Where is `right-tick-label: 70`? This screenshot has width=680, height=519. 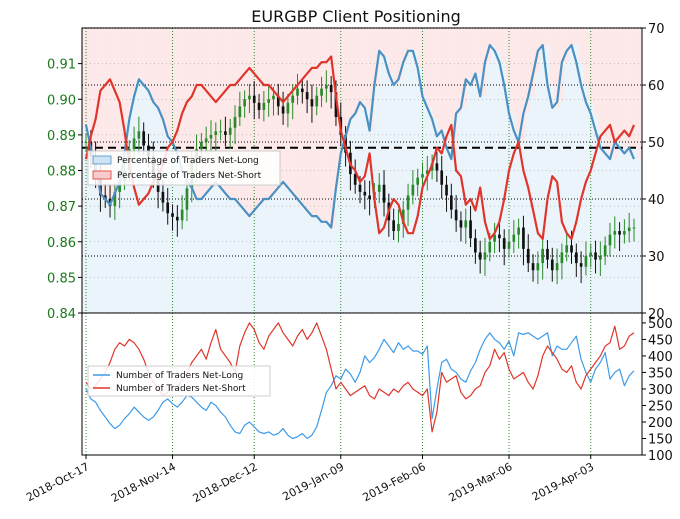 right-tick-label: 70 is located at coordinates (656, 29).